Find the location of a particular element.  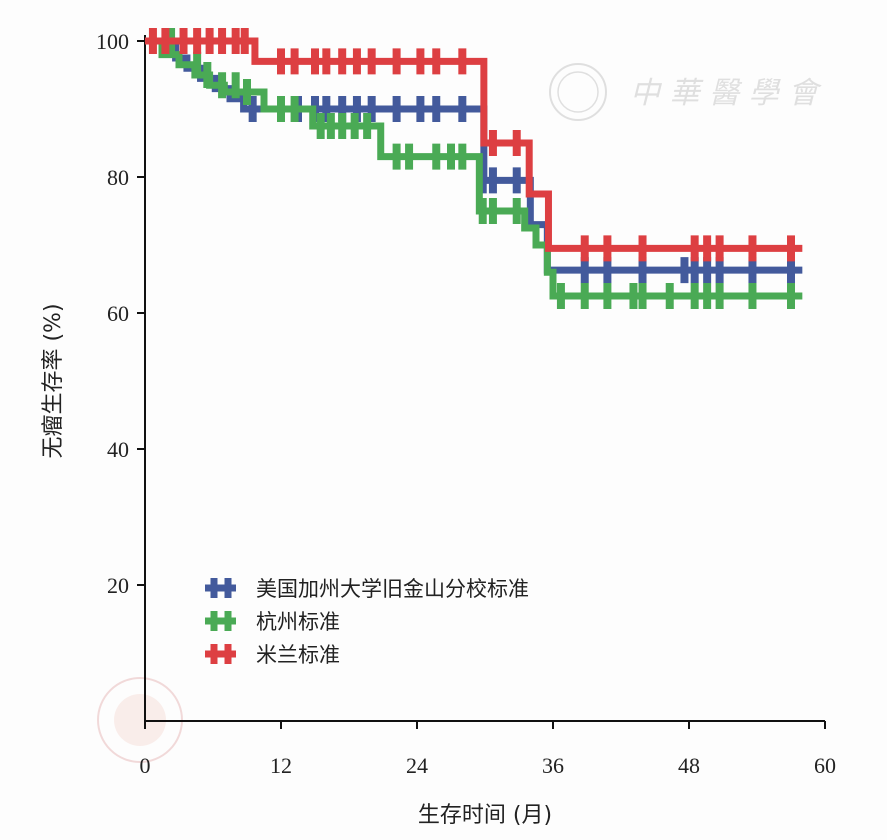

y-tick-label: 60 is located at coordinates (118, 313).